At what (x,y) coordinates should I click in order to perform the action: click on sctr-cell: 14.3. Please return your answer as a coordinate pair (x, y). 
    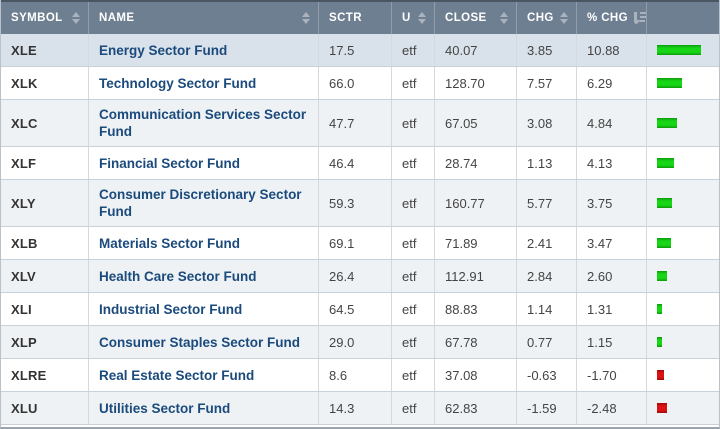
    Looking at the image, I should click on (355, 408).